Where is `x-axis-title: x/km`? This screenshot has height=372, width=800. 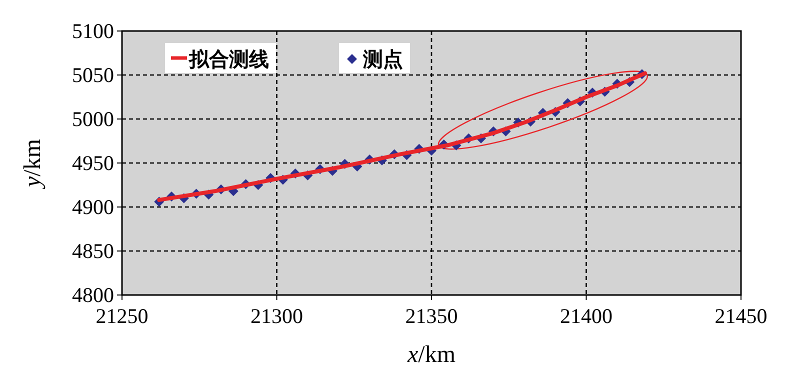 x-axis-title: x/km is located at coordinates (431, 355).